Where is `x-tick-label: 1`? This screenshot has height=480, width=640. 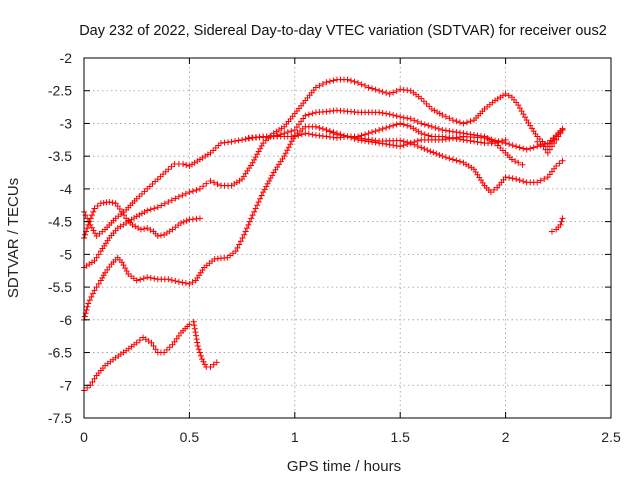
x-tick-label: 1 is located at coordinates (295, 437).